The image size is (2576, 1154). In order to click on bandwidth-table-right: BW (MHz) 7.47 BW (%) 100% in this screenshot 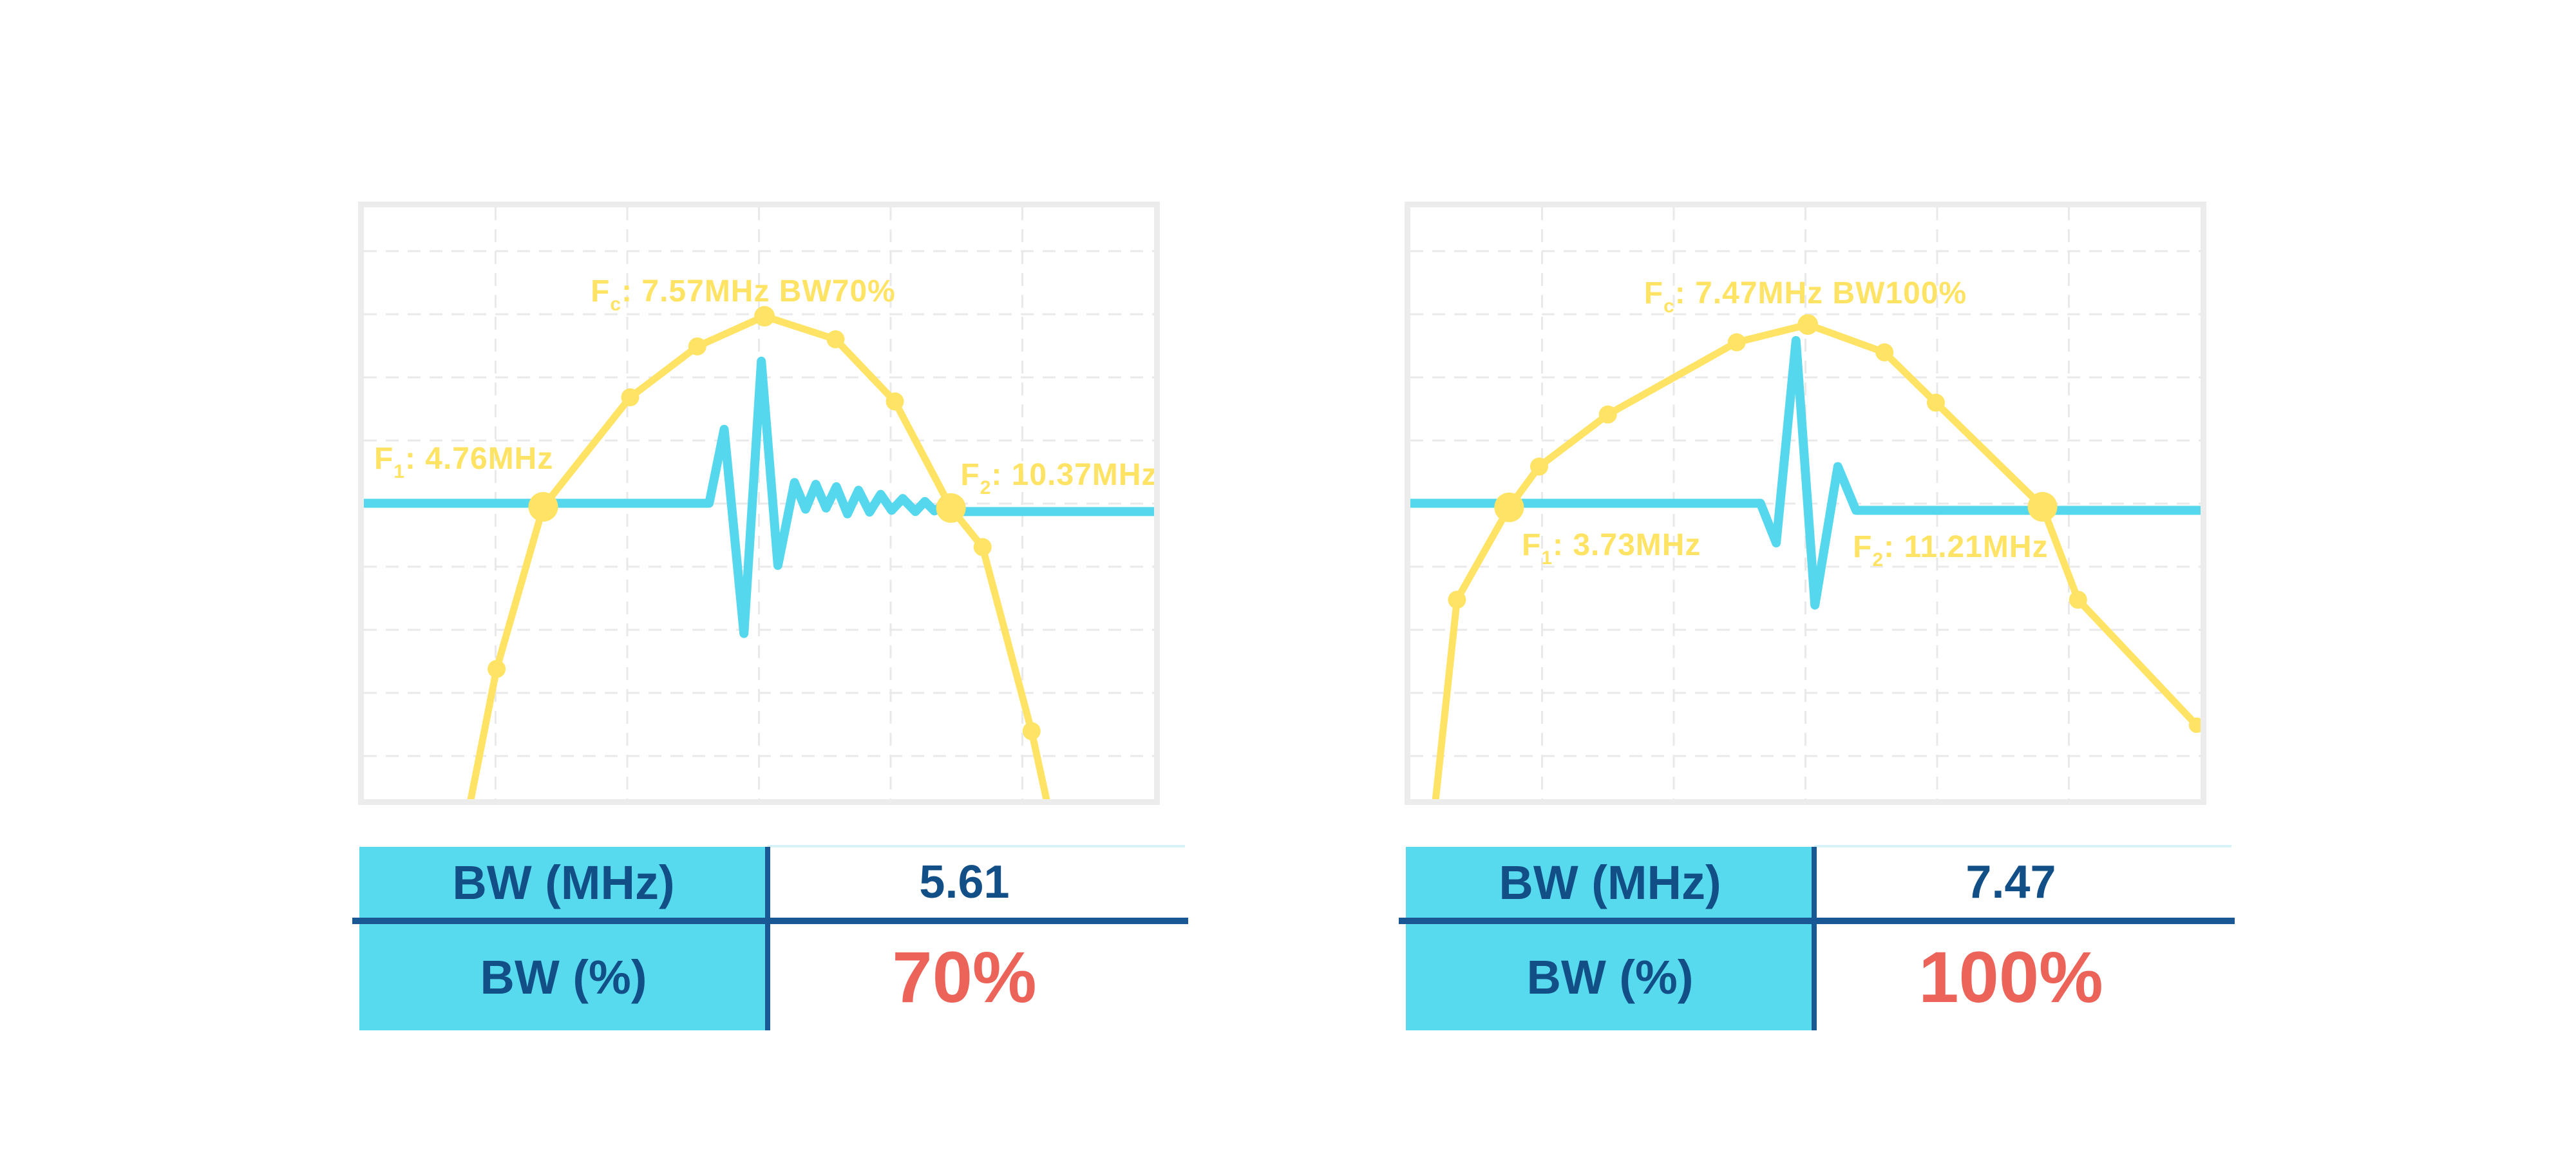, I will do `click(1817, 937)`.